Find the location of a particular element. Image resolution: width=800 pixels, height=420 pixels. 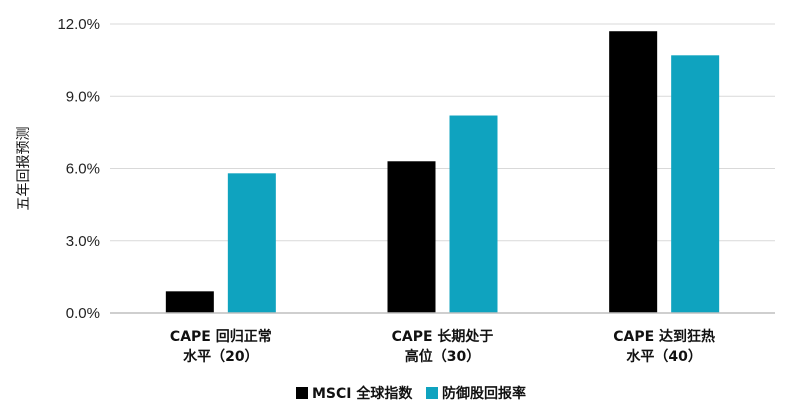

y-tick-label: 6.0% is located at coordinates (83, 169).